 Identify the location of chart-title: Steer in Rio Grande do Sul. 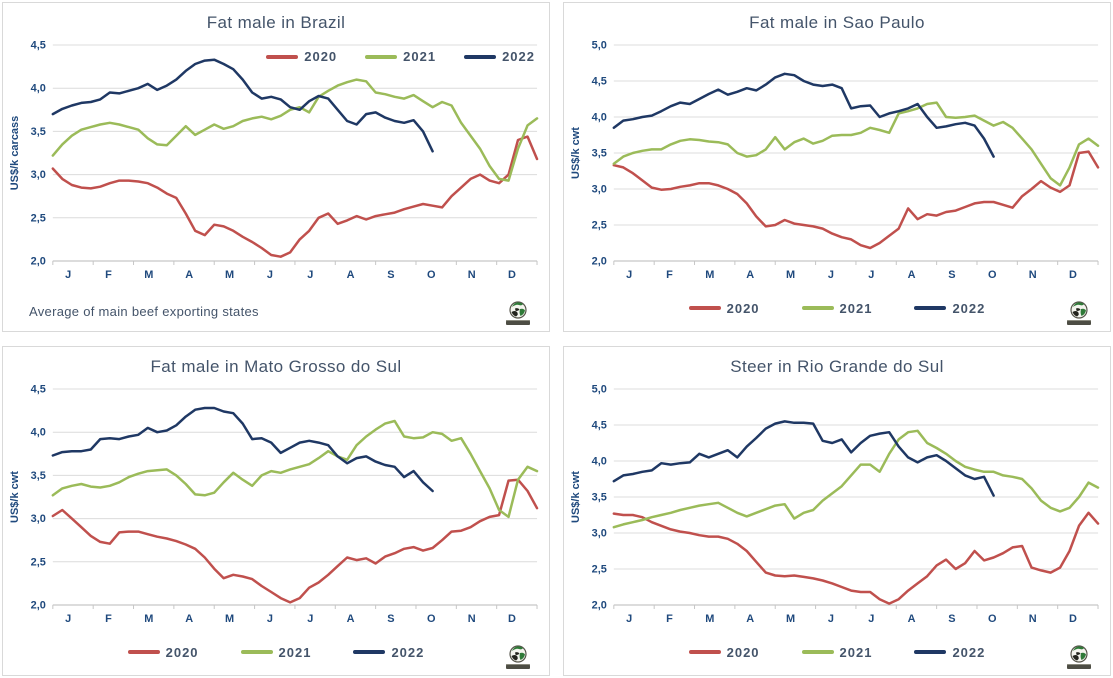
(837, 366).